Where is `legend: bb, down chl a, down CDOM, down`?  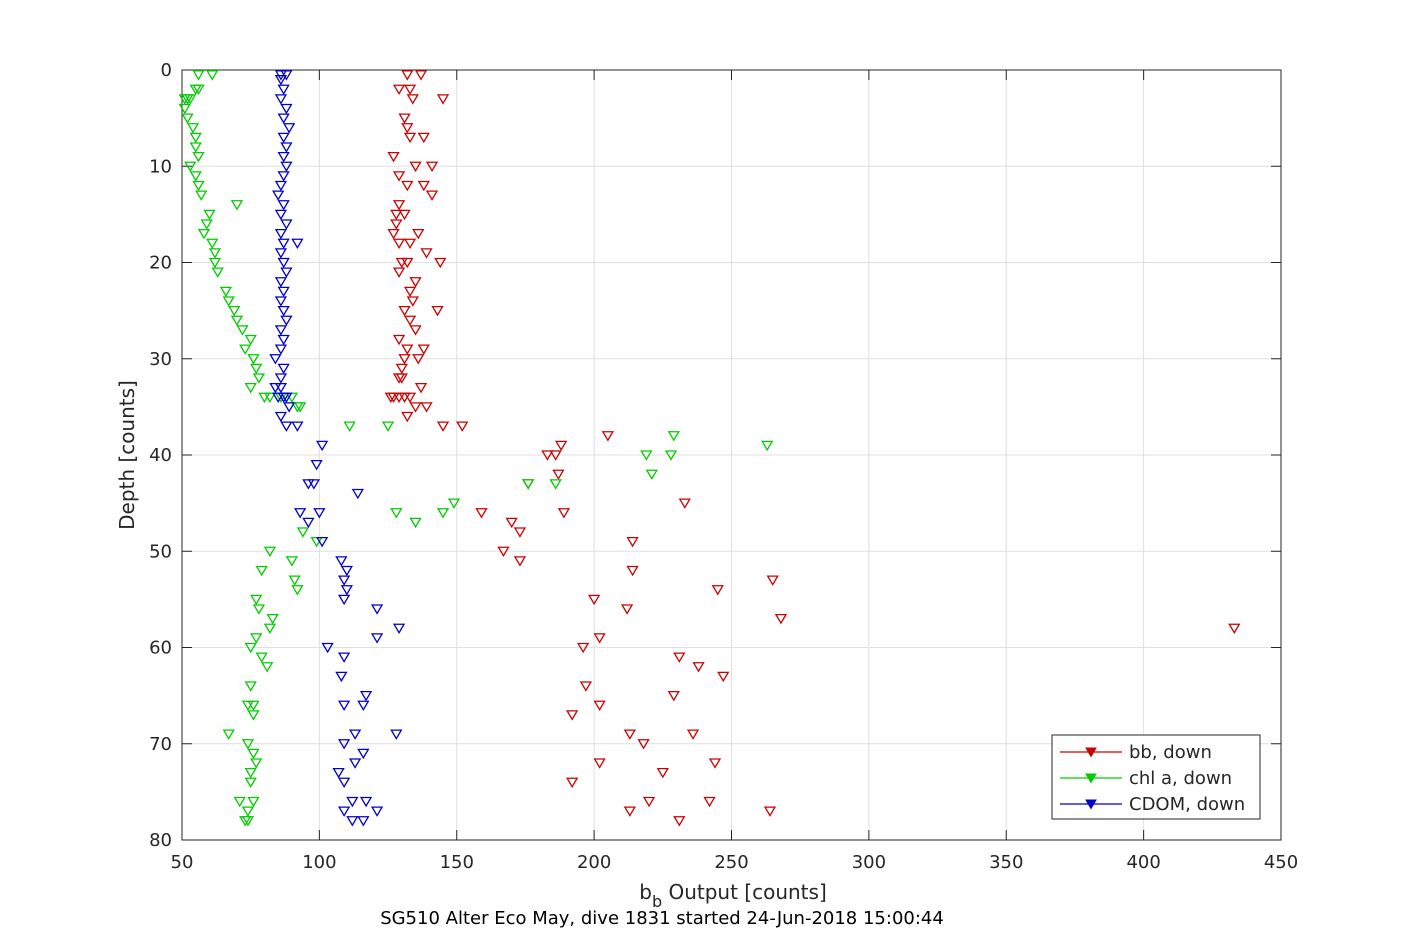 legend: bb, down chl a, down CDOM, down is located at coordinates (1156, 777).